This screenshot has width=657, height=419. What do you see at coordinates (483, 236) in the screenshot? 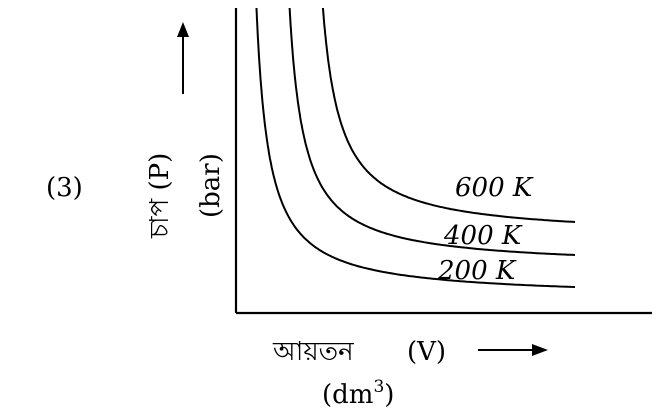
I see `curve-label-400k: 400 K` at bounding box center [483, 236].